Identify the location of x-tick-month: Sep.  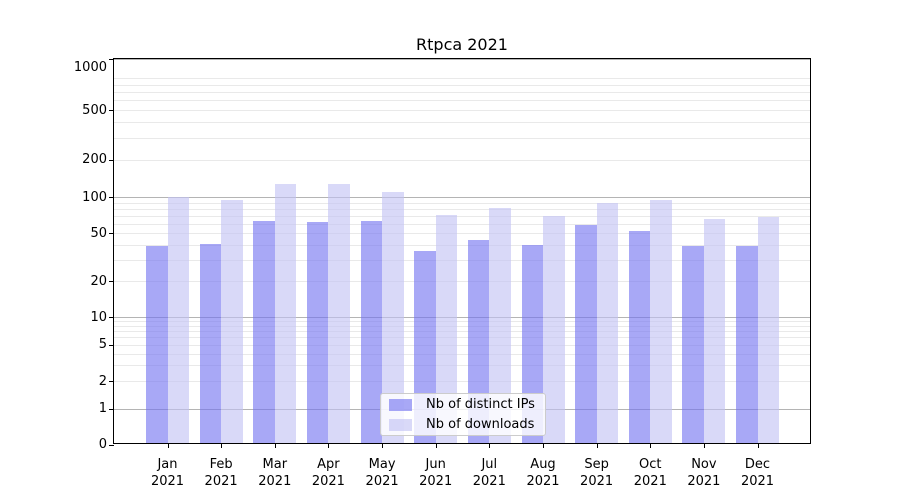
(596, 464).